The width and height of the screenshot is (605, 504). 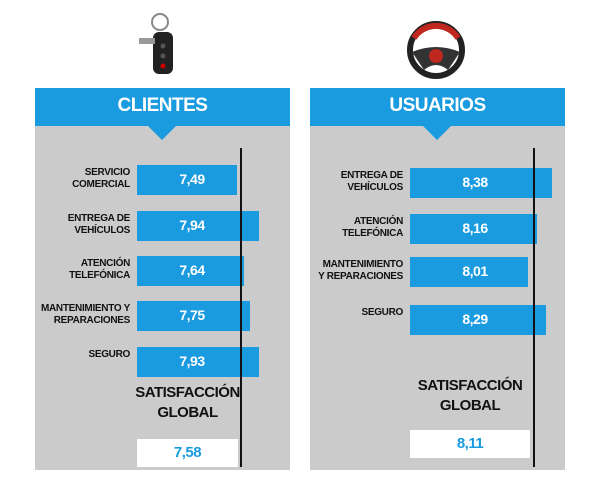 I want to click on category-label: SERVICIO COMERCIAL, so click(x=101, y=178).